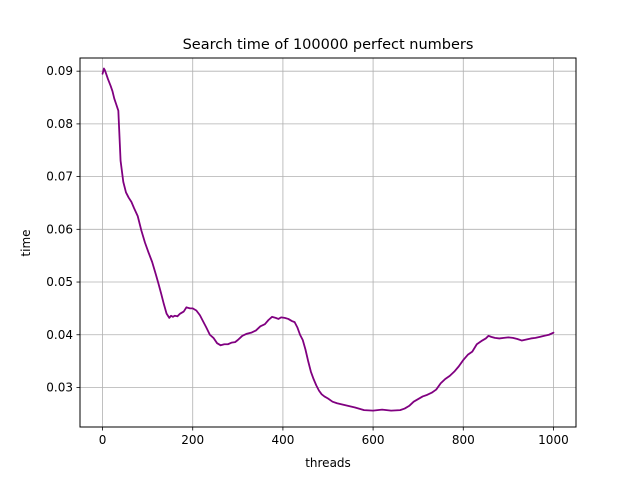  Describe the element at coordinates (463, 440) in the screenshot. I see `x-tick-label: 800` at that location.